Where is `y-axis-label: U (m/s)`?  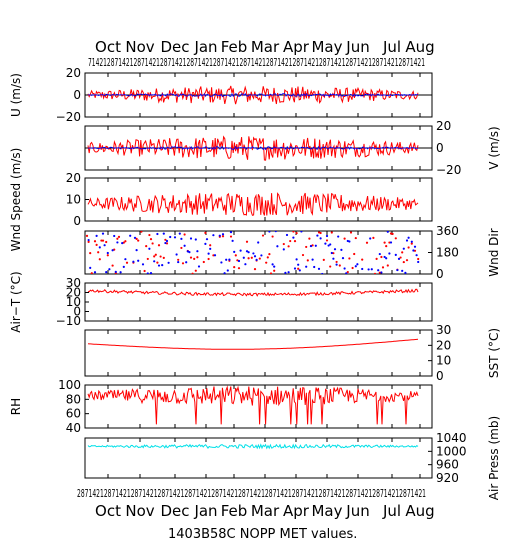
y-axis-label: U (m/s) is located at coordinates (16, 95).